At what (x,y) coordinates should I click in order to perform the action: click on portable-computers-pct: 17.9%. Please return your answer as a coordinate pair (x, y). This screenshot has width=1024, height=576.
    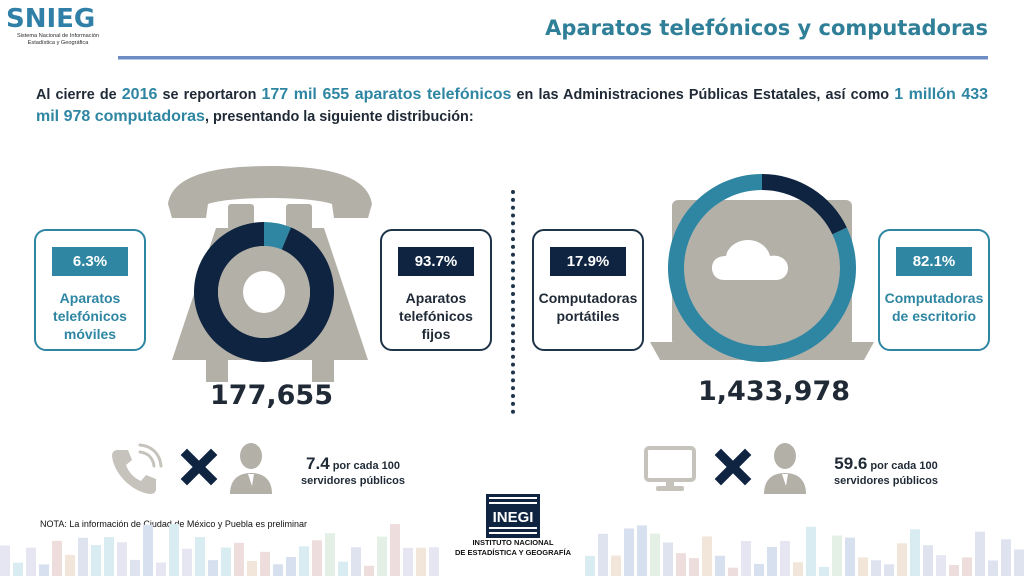
    Looking at the image, I should click on (588, 261).